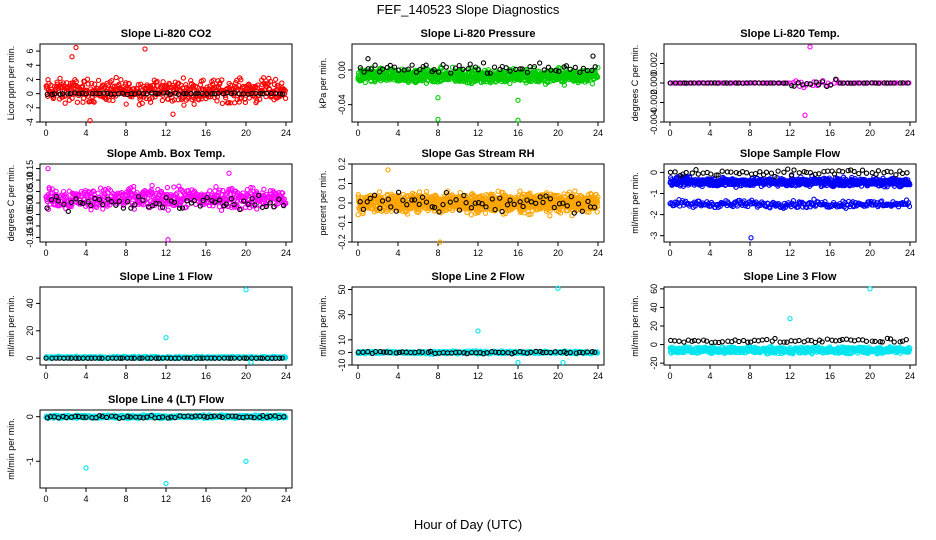 The width and height of the screenshot is (936, 540). I want to click on y-tick-label: -0.002, so click(654, 103).